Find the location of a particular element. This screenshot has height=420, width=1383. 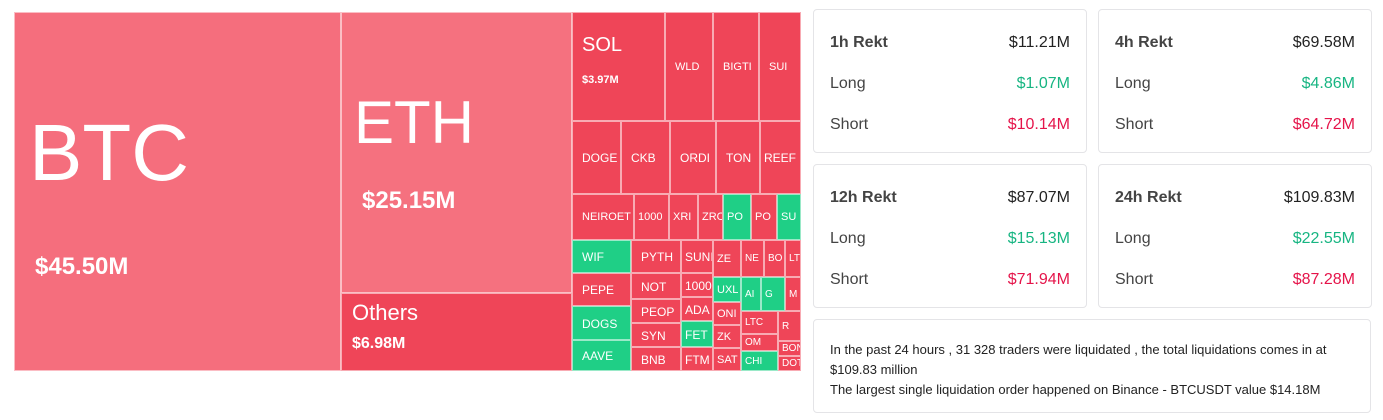

treemap-tile: WLD is located at coordinates (689, 66).